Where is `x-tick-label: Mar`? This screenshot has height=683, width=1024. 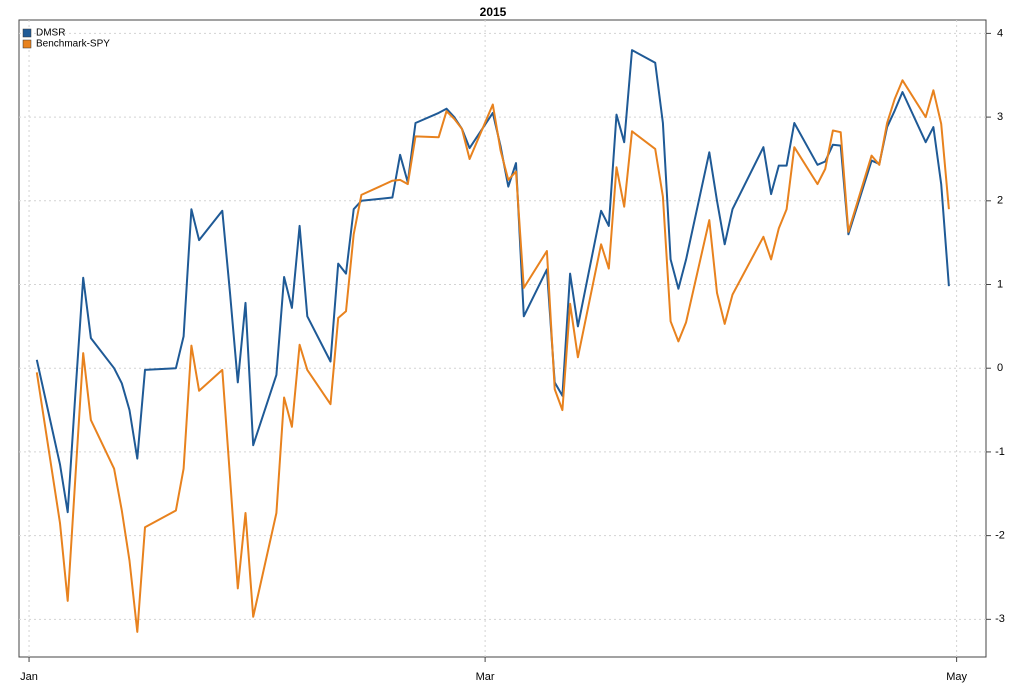 x-tick-label: Mar is located at coordinates (485, 677).